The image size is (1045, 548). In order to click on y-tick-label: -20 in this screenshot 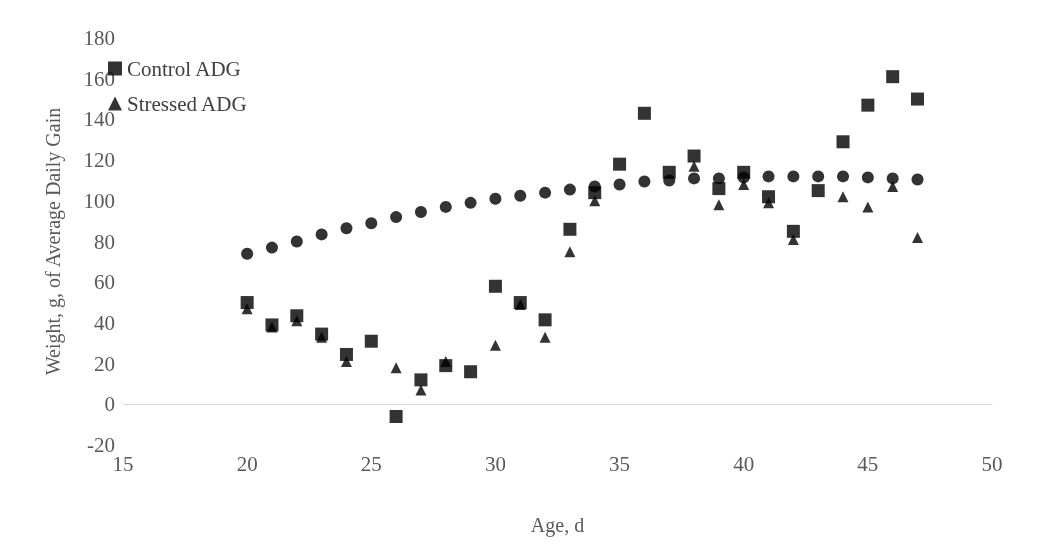, I will do `click(101, 445)`.